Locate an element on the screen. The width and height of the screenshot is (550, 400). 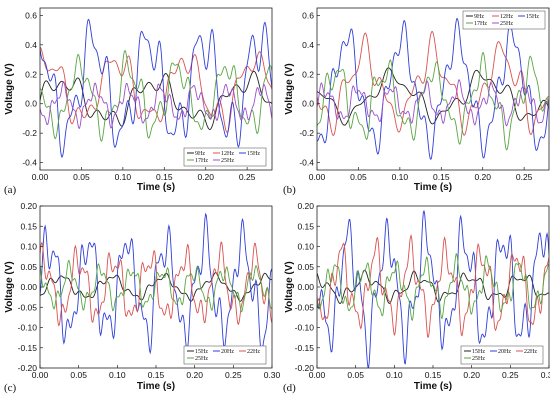
series-line-15hz is located at coordinates (156, 88).